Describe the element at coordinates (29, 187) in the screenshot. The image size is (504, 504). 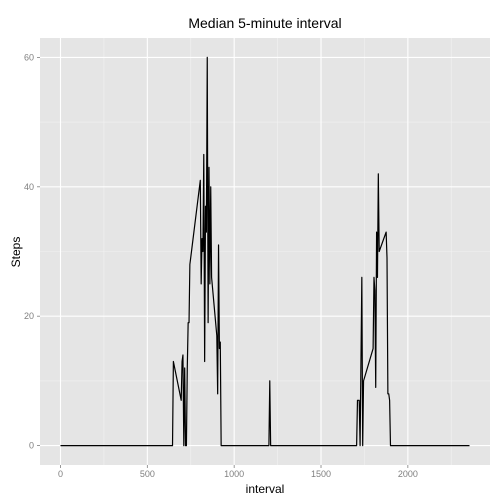
I see `y-tick-label: 40` at that location.